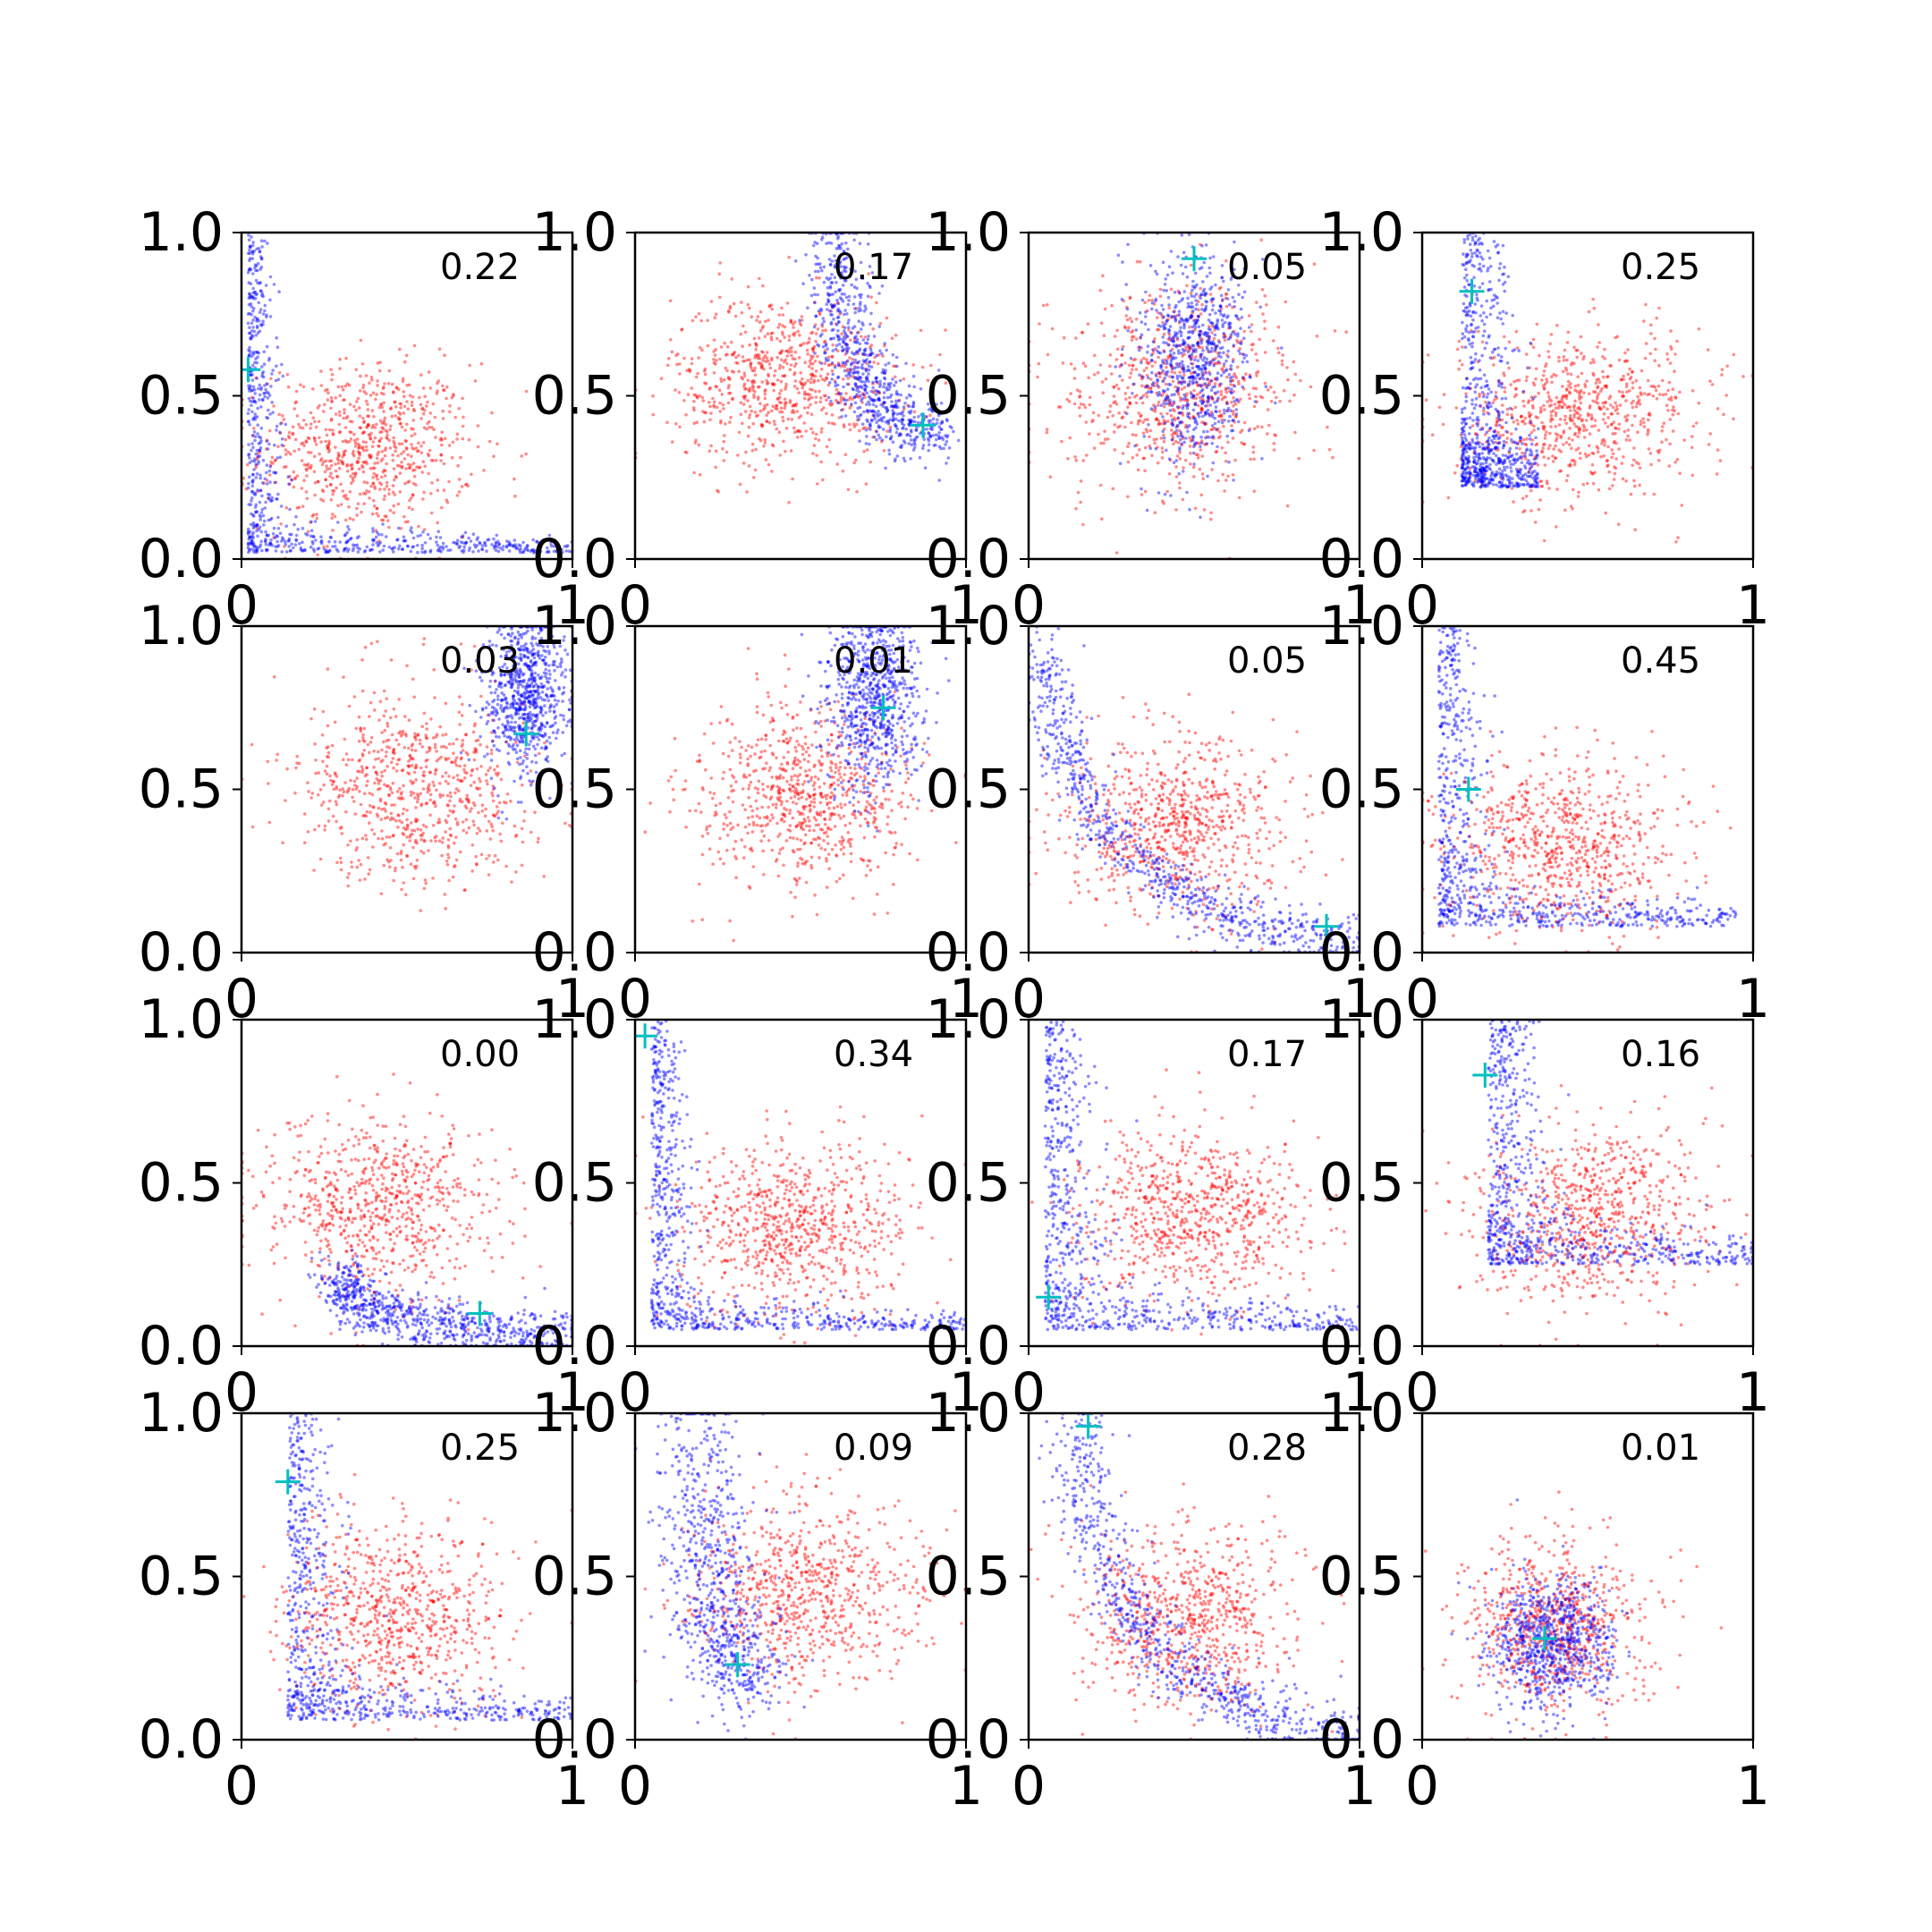  What do you see at coordinates (1194, 259) in the screenshot?
I see `cyan-plus-marker` at bounding box center [1194, 259].